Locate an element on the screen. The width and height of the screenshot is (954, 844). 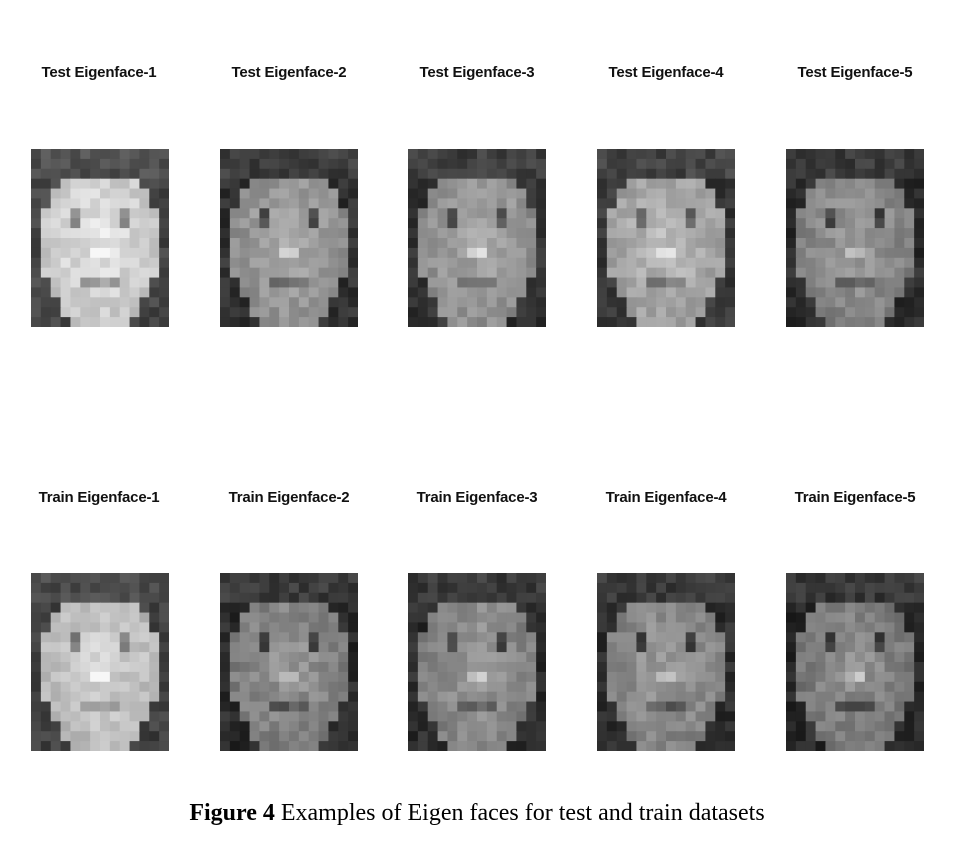
panel-title: Train Eigenface-4 is located at coordinates (666, 497).